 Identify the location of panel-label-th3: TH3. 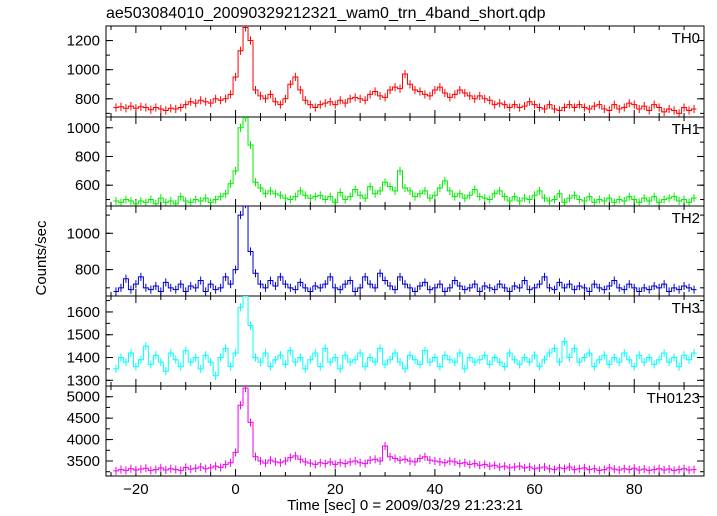
(686, 308).